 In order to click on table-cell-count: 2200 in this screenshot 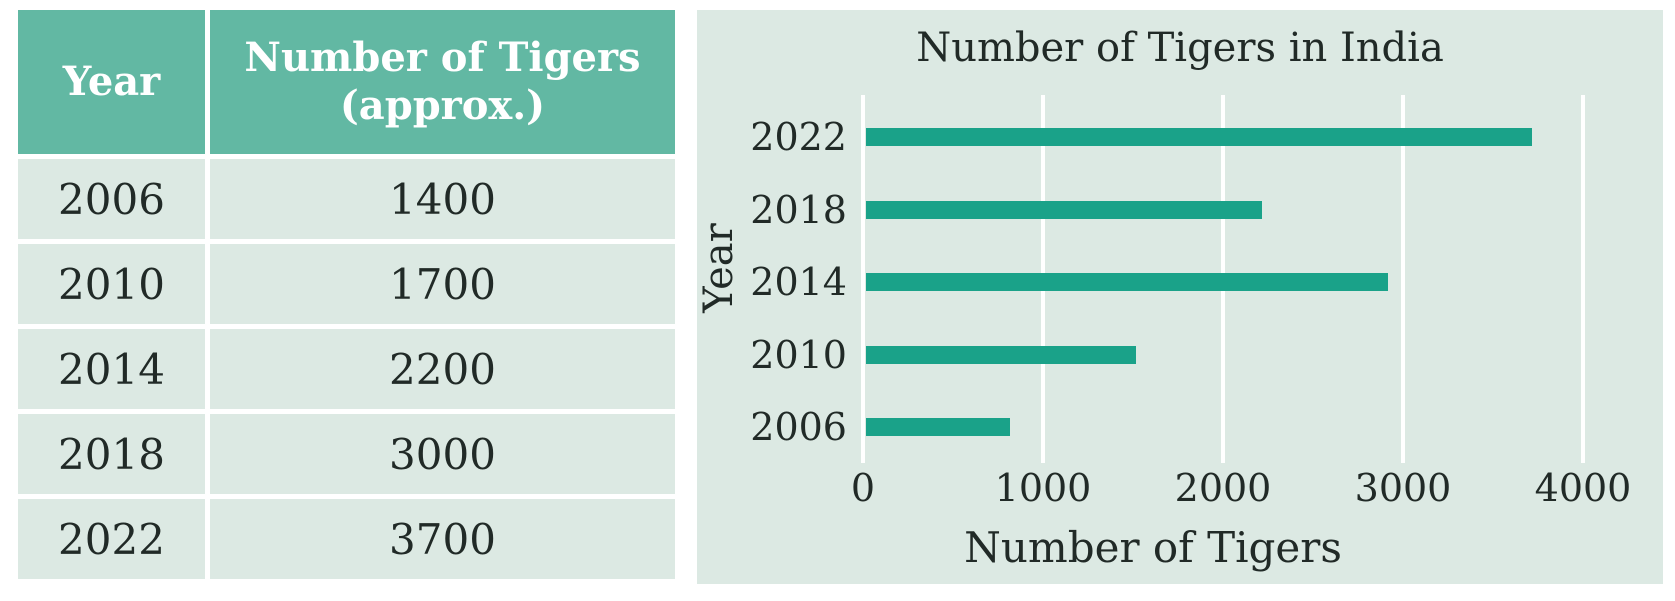, I will do `click(442, 369)`.